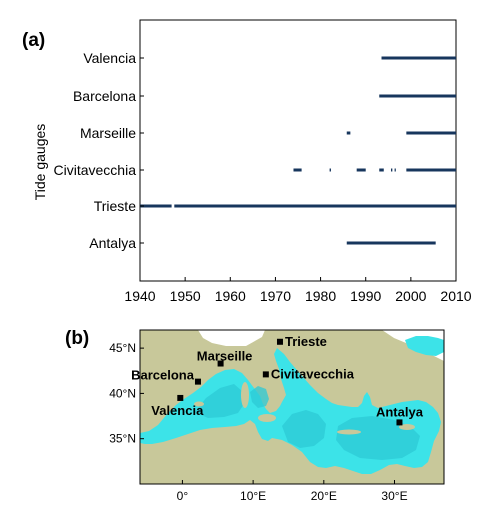  Describe the element at coordinates (122, 393) in the screenshot. I see `lat-tick-label-40: 40°N` at that location.